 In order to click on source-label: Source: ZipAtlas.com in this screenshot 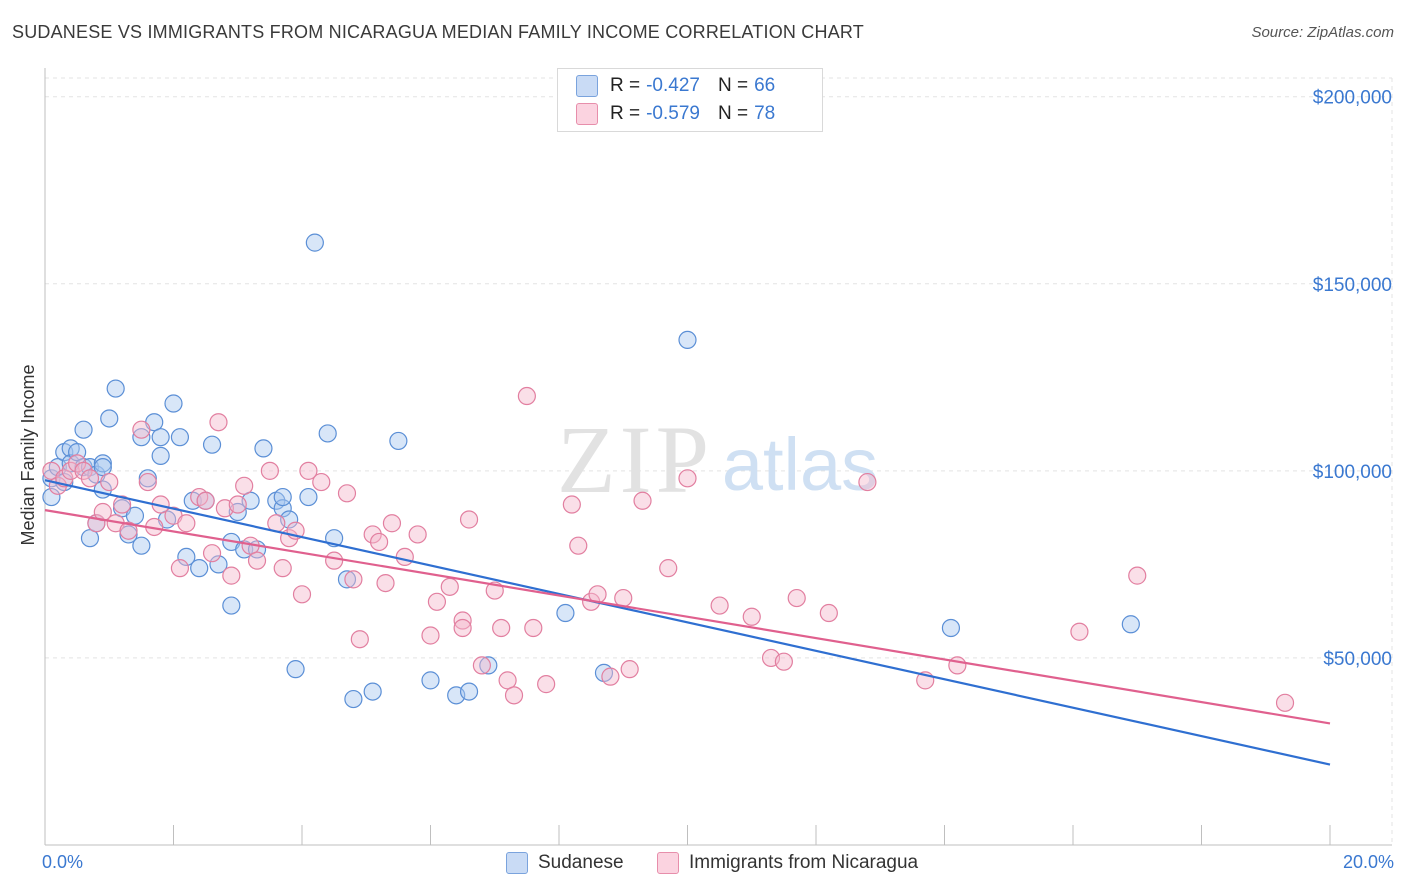, I will do `click(1322, 32)`.